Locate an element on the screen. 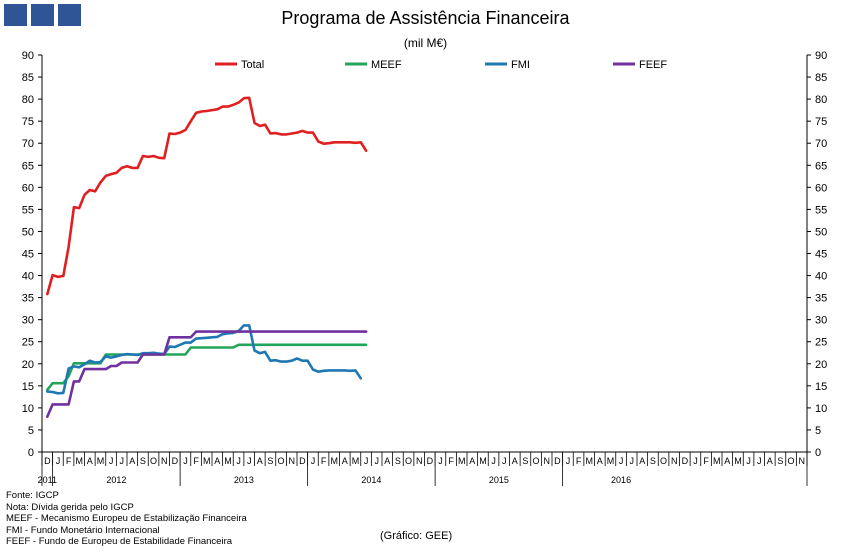  y-tick-label-left: 50 is located at coordinates (28, 232).